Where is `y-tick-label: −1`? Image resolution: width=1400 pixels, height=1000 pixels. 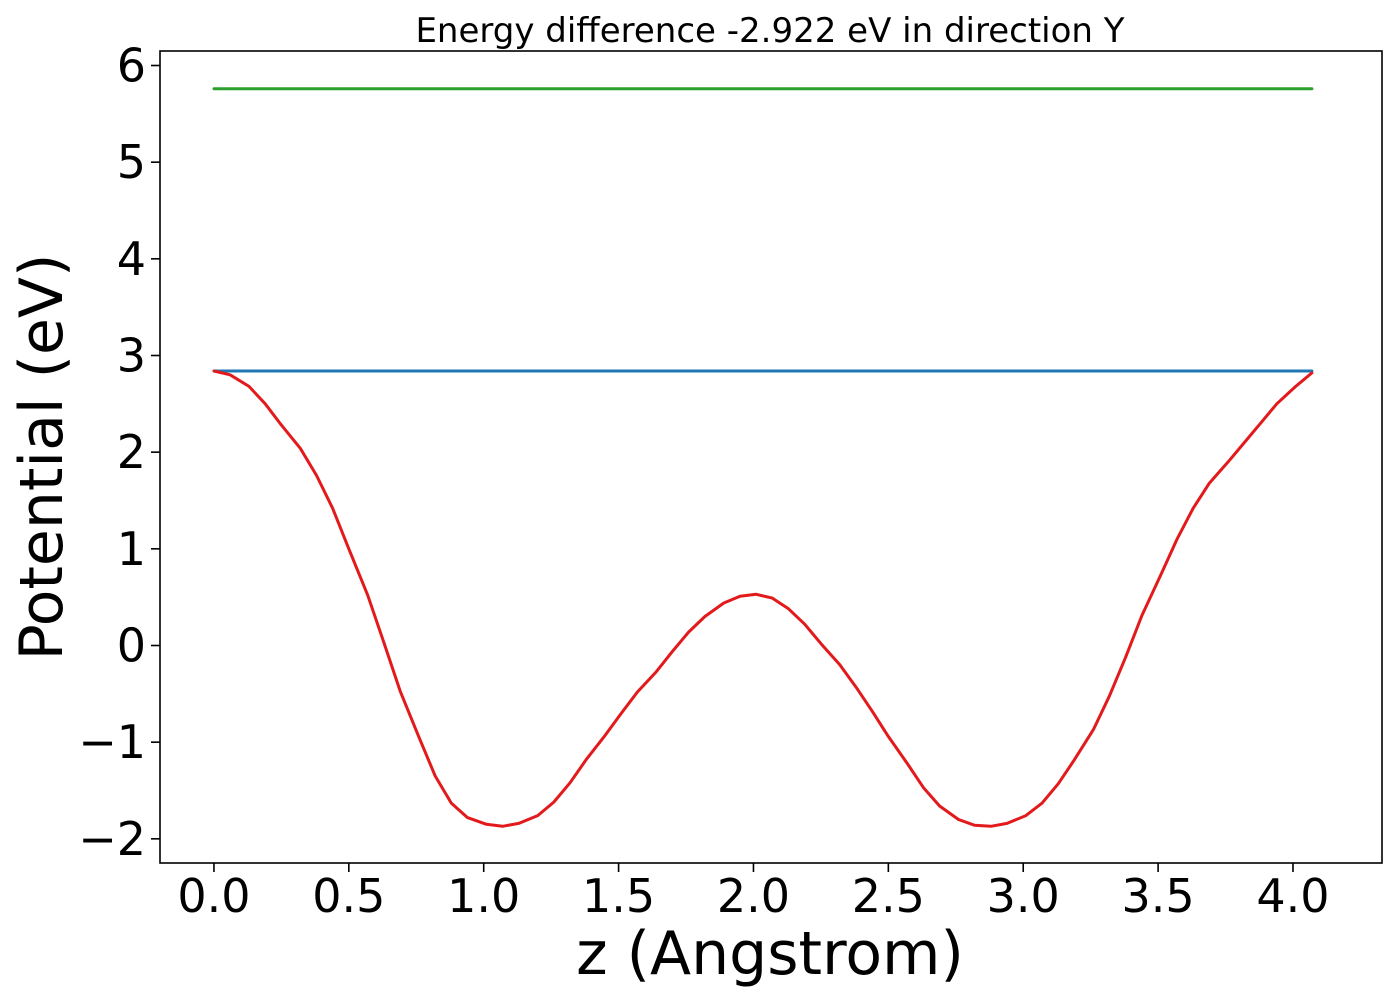
y-tick-label: −1 is located at coordinates (112, 742).